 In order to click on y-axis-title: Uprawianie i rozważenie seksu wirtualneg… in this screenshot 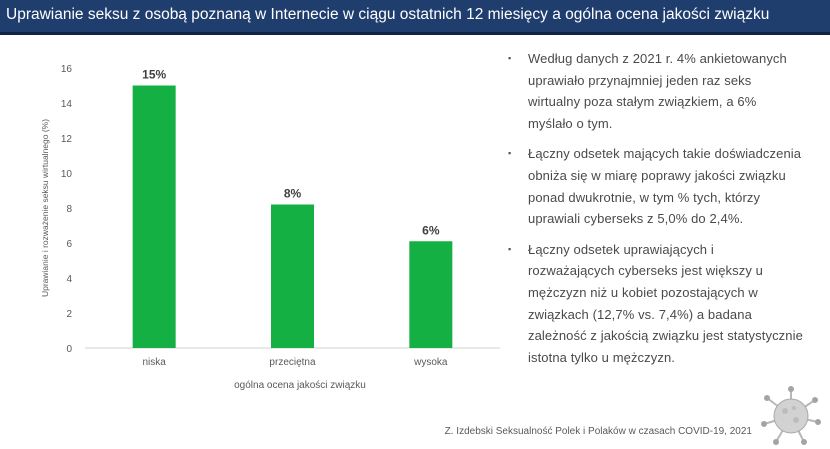, I will do `click(45, 208)`.